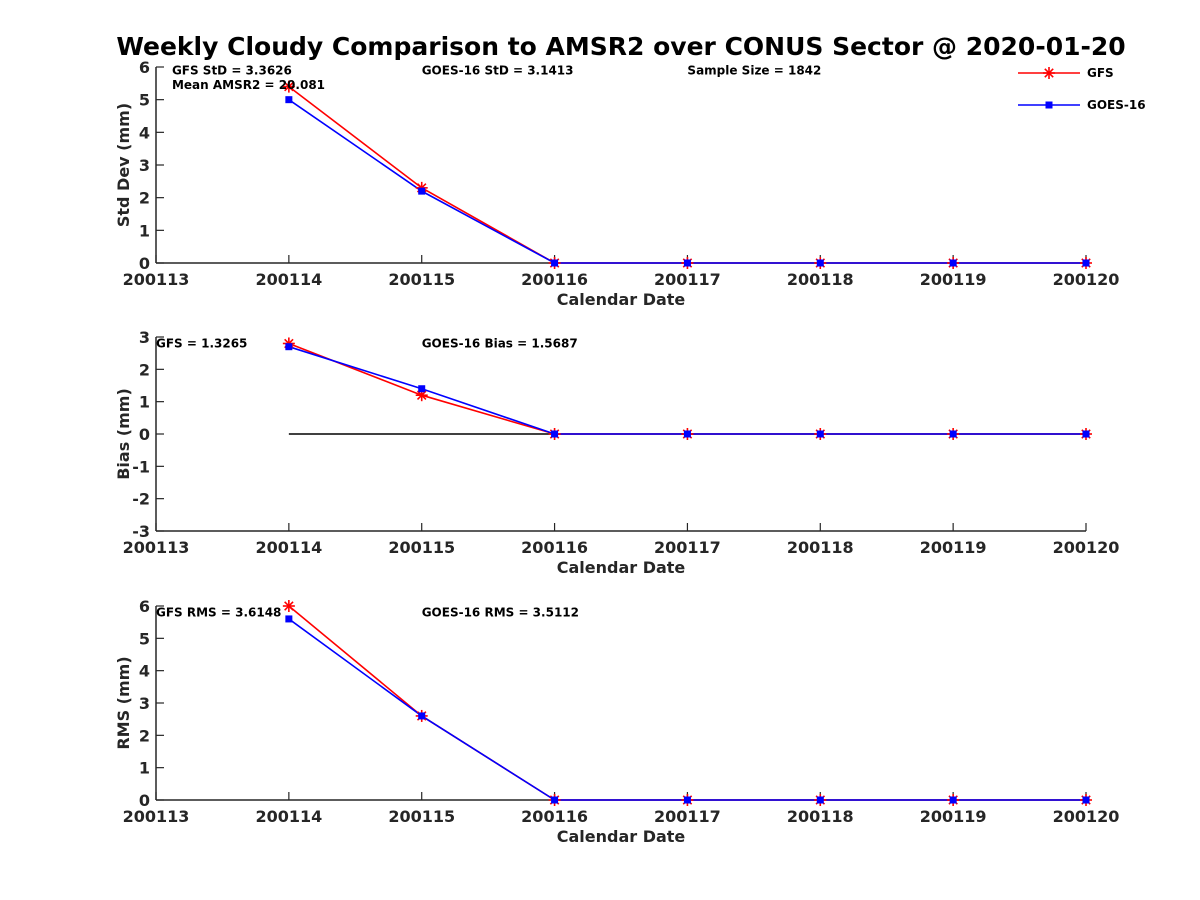  Describe the element at coordinates (232, 70) in the screenshot. I see `std-dev-annotation: GFS StD = 3.3626` at that location.